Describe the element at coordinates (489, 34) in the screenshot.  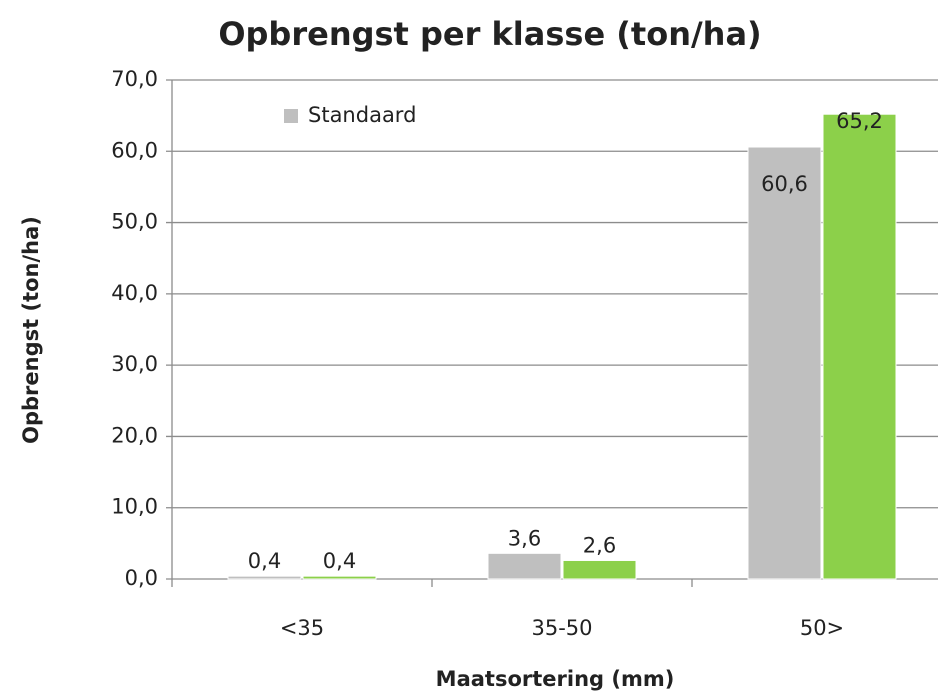
I see `chart-title: Opbrengst per klasse (ton/ha)` at that location.